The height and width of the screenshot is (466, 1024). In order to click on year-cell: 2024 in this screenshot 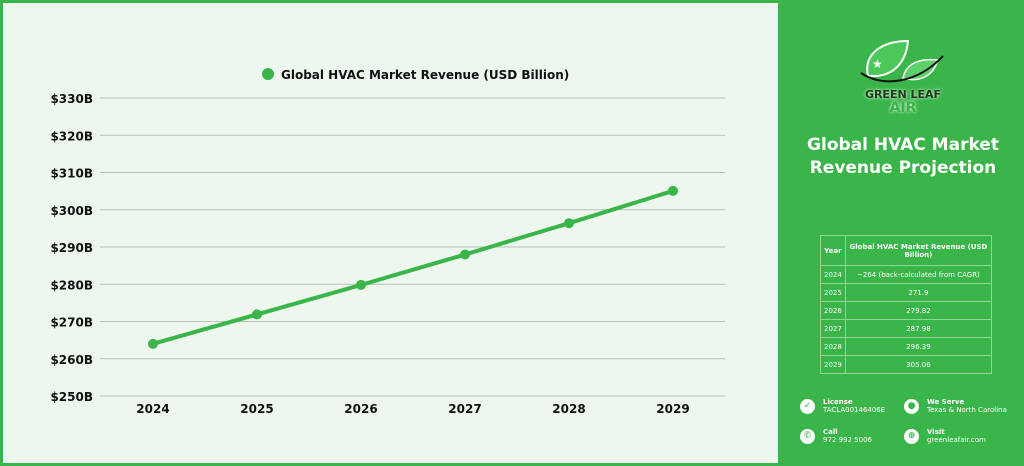, I will do `click(833, 274)`.